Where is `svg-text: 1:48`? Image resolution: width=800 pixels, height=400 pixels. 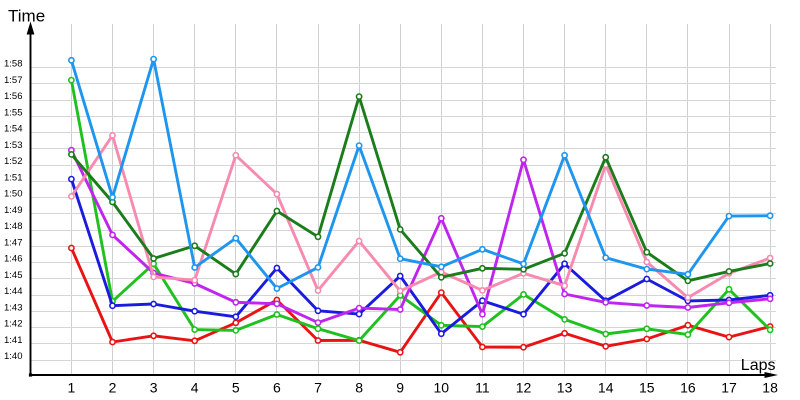 svg-text: 1:48 is located at coordinates (13, 226).